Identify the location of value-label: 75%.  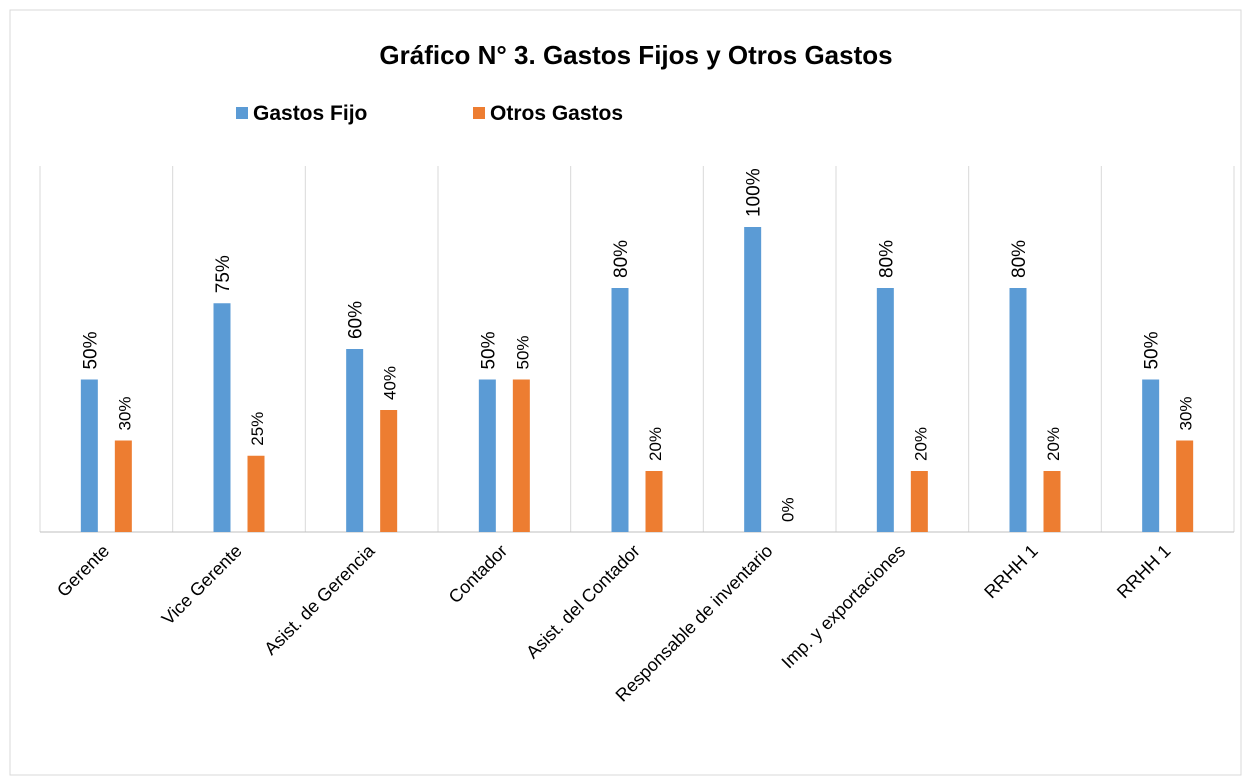
(223, 274).